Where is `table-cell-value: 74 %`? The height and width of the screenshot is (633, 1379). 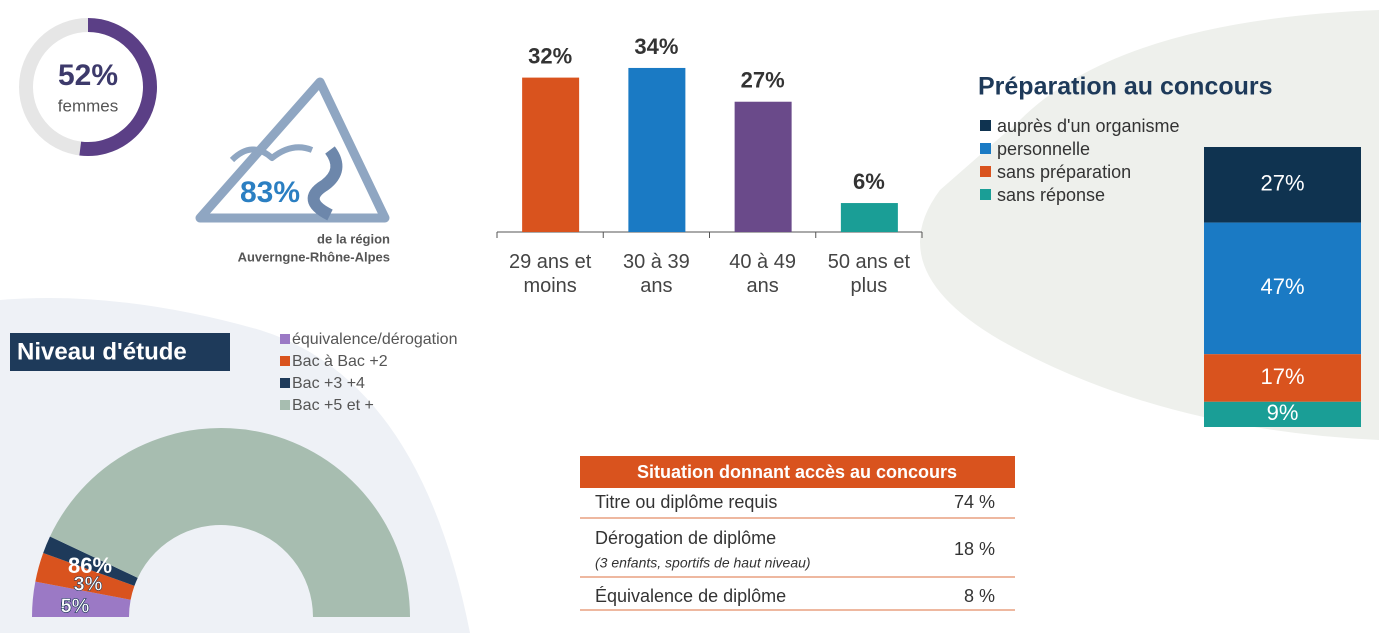
table-cell-value: 74 % is located at coordinates (974, 502).